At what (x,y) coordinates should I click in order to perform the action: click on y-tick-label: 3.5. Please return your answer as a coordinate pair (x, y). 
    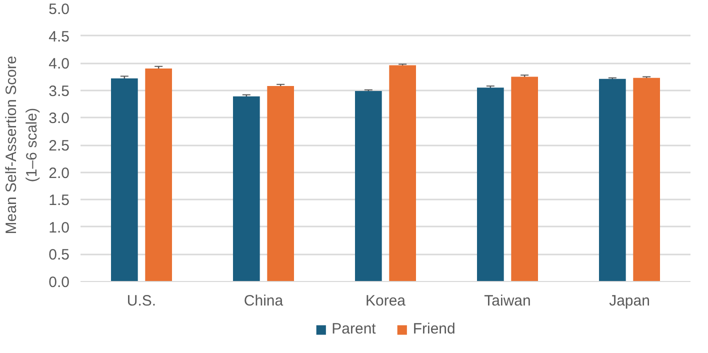
    Looking at the image, I should click on (59, 91).